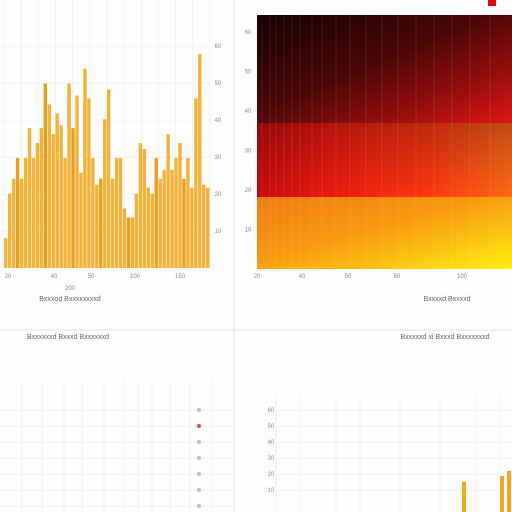 The image size is (512, 512). I want to click on histogram-y-tick: 30, so click(218, 158).